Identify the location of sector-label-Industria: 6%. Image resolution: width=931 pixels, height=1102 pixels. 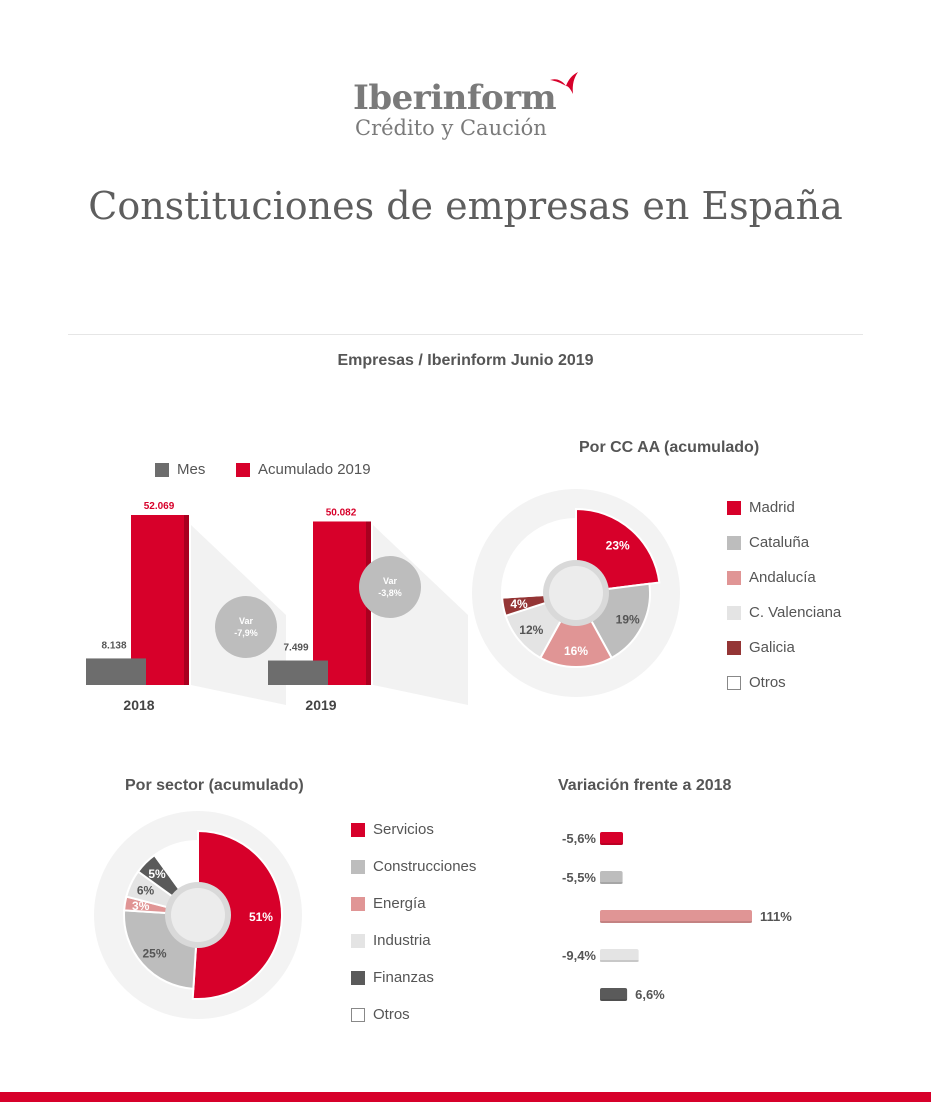
(146, 890).